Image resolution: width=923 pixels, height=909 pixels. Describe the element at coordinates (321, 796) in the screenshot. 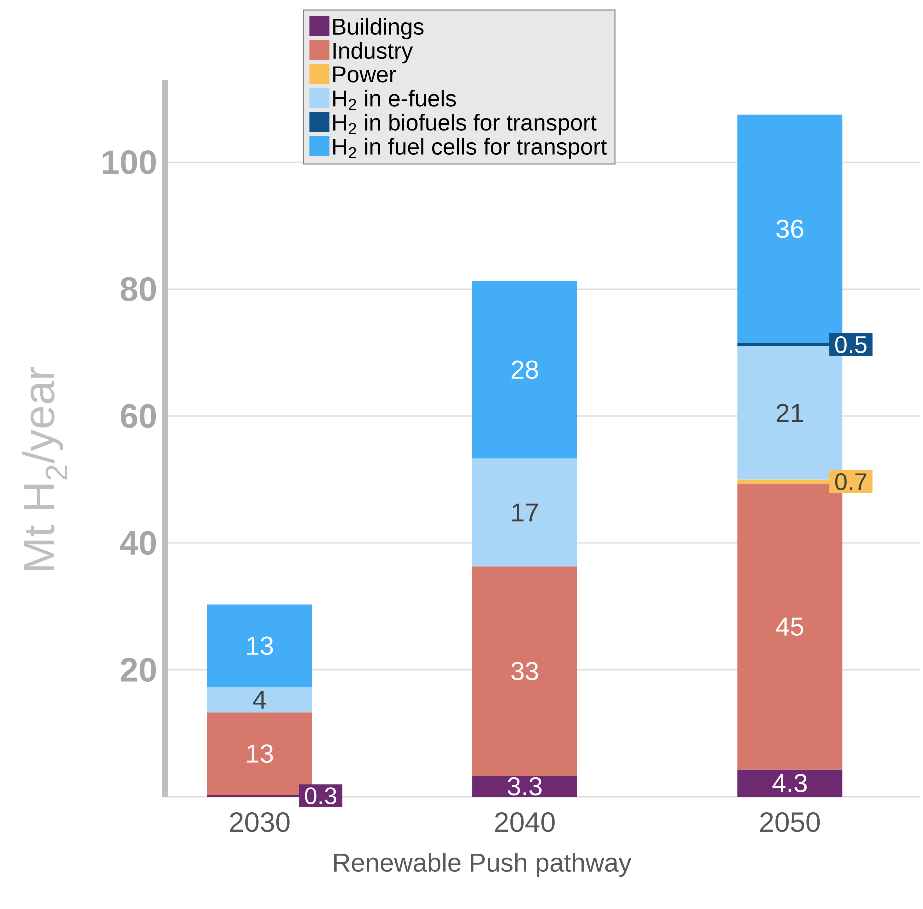

I see `data-label: 0.3` at that location.